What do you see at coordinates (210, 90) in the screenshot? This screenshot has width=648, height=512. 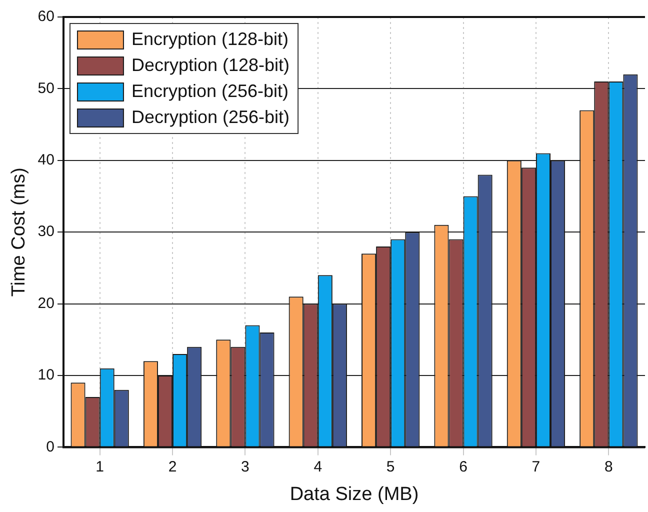 I see `legend-label: Encryption (256-bit)` at bounding box center [210, 90].